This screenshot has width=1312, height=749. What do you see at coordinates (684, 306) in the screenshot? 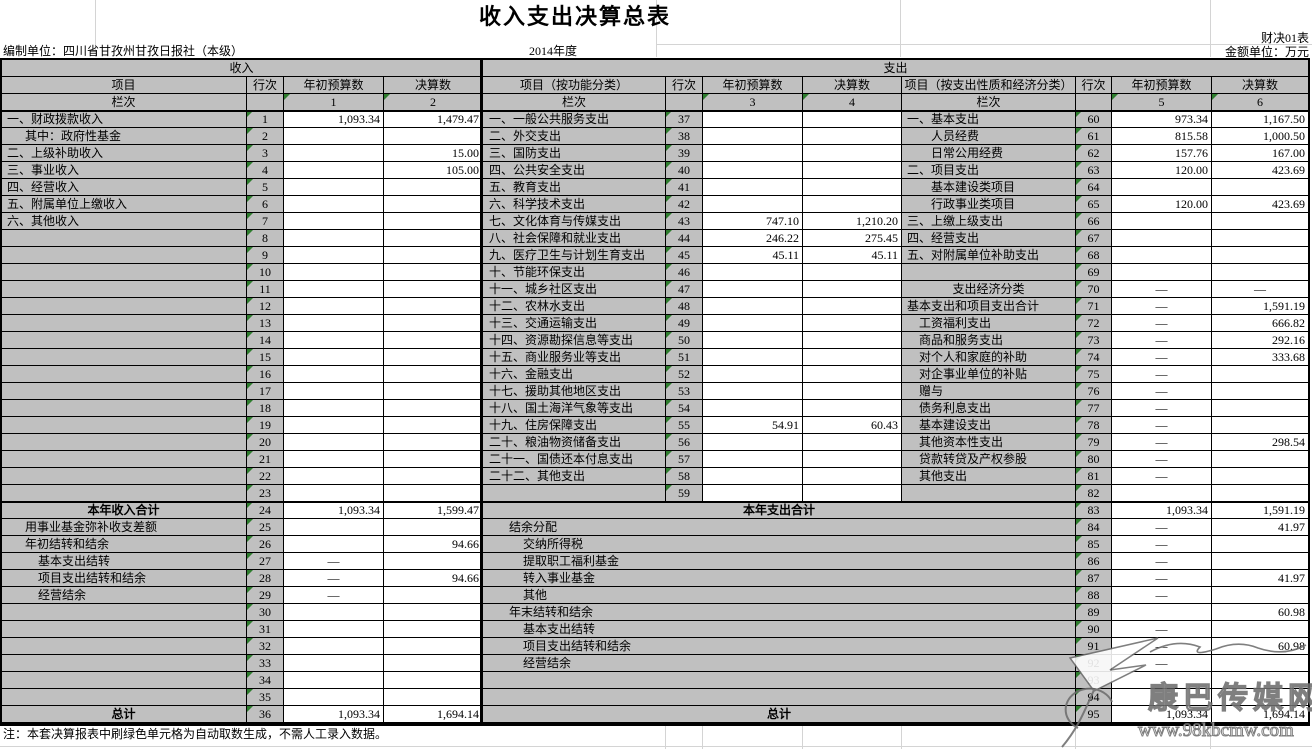
I see `func-row-number: 48` at bounding box center [684, 306].